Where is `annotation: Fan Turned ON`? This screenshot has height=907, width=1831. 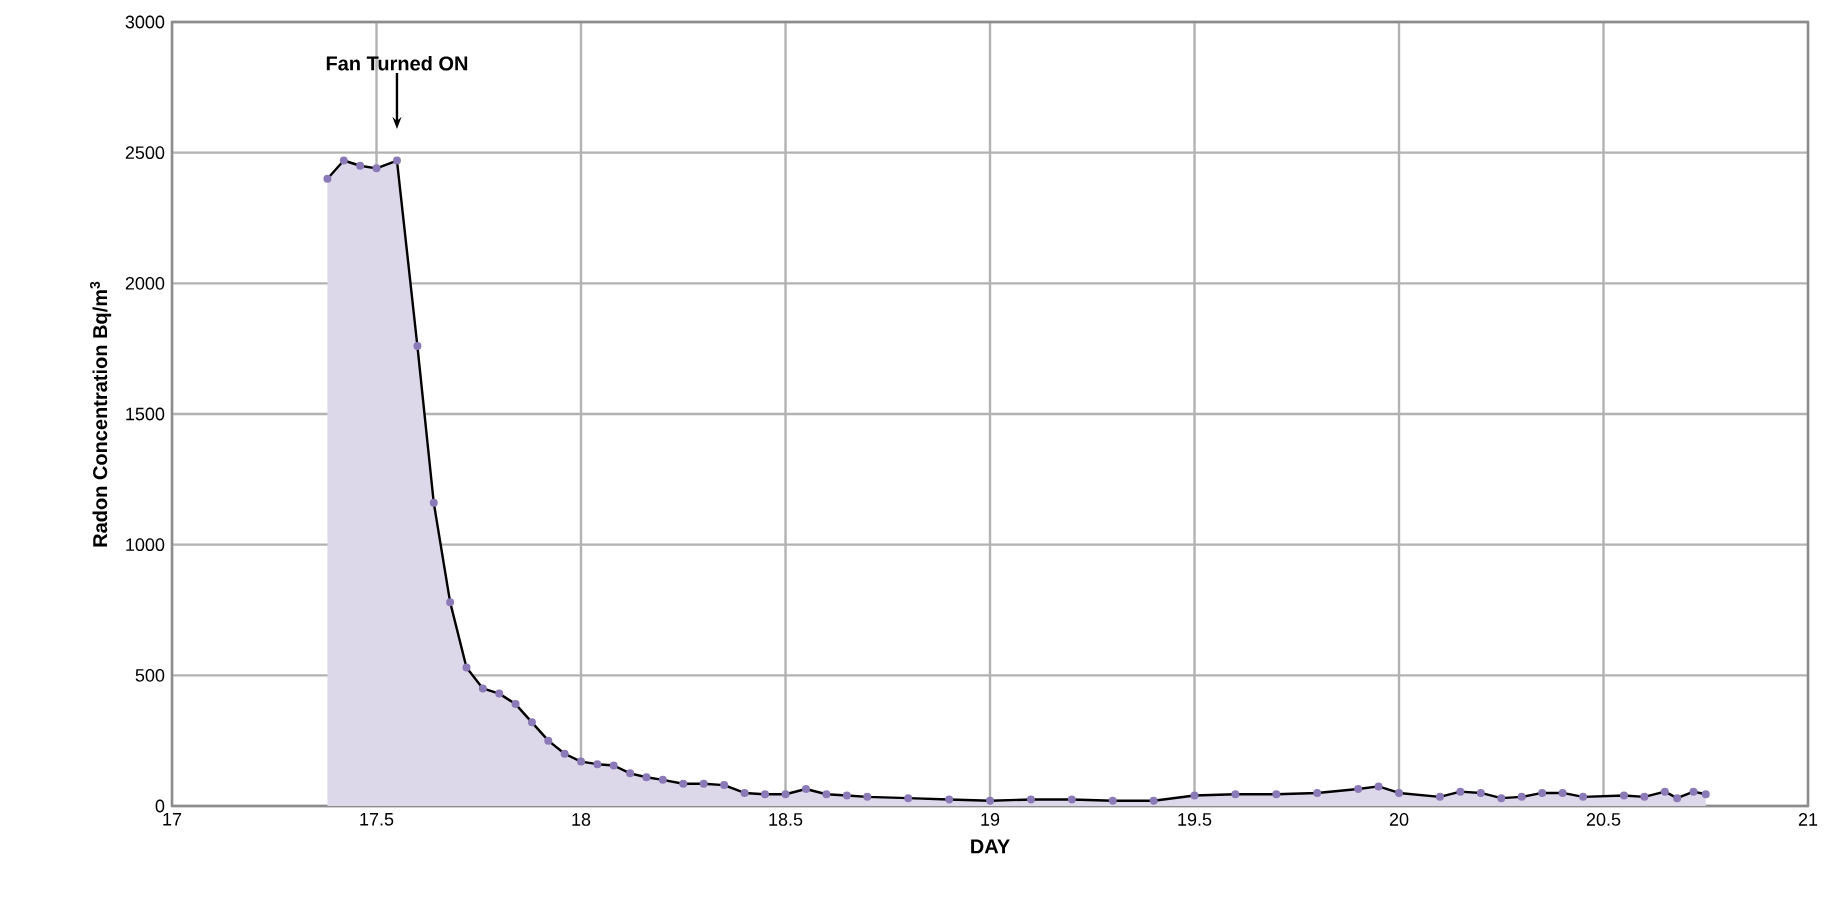
annotation: Fan Turned ON is located at coordinates (397, 63).